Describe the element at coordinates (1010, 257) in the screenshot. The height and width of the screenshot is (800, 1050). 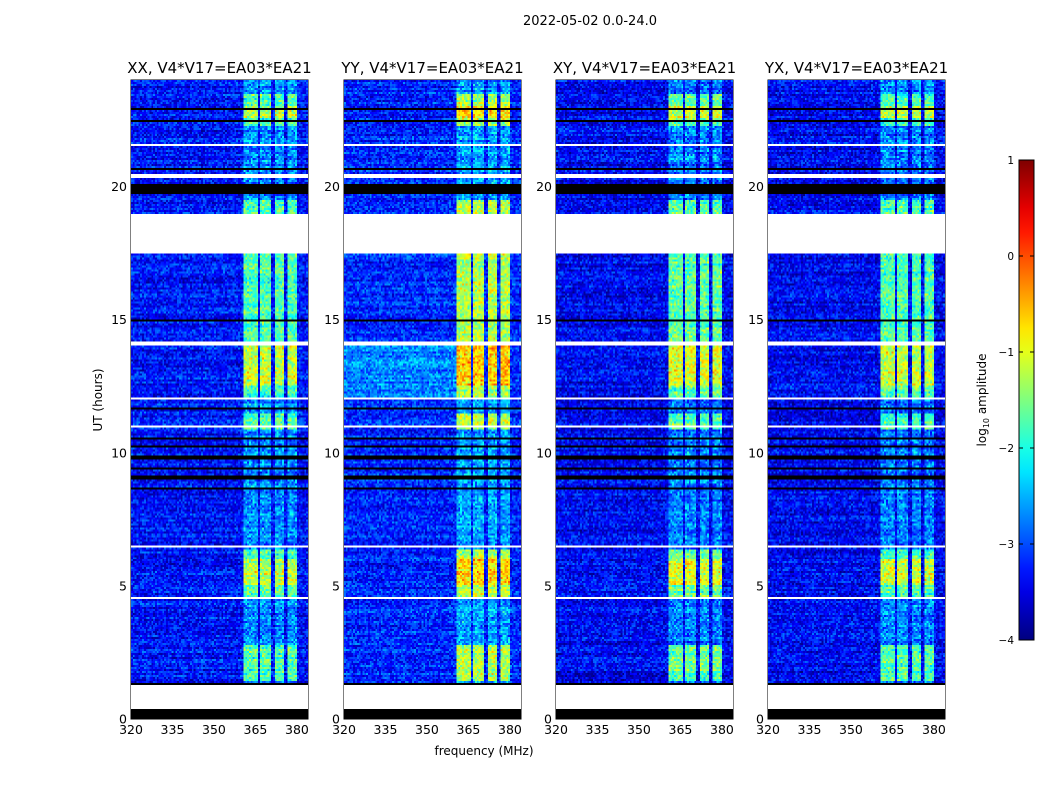
I see `colorbar-tick-label: 0` at that location.